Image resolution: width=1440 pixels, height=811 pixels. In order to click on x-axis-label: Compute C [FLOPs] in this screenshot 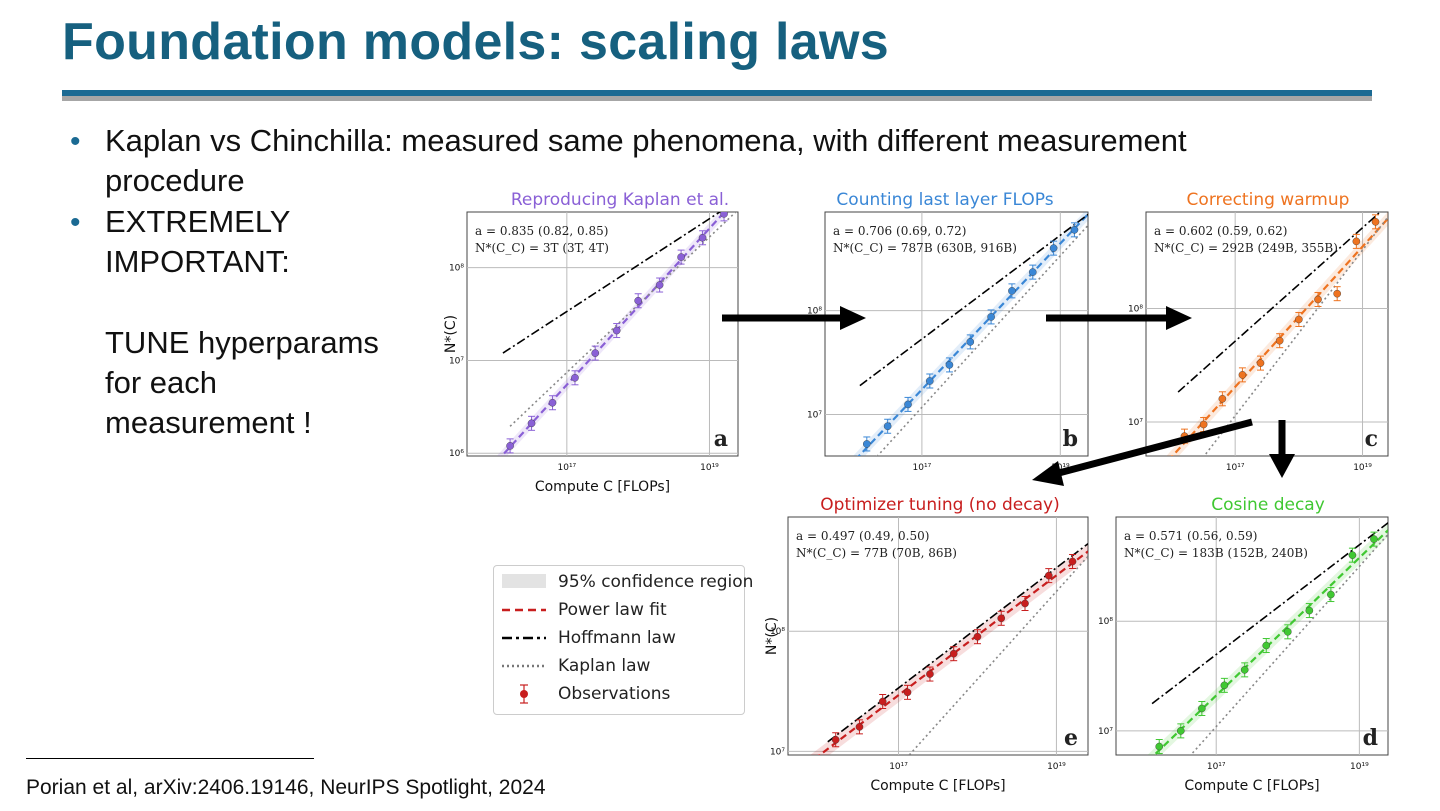, I will do `click(937, 786)`.